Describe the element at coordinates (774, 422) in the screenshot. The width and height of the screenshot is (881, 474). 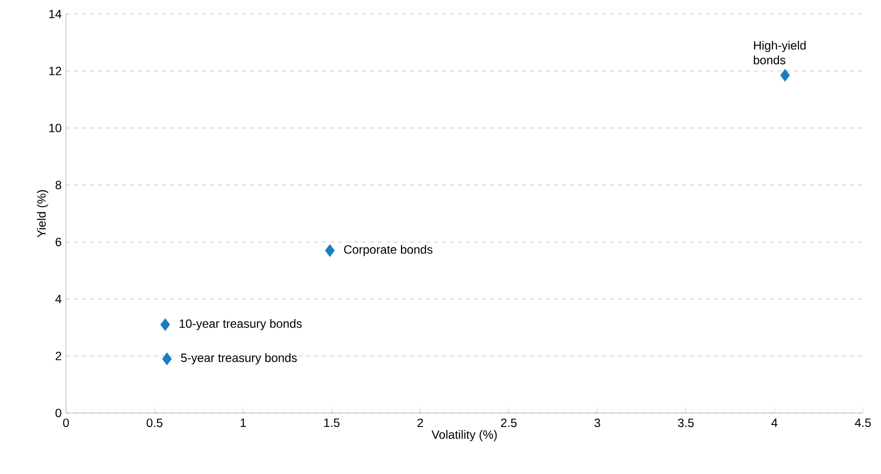
I see `x-tick-label: 4` at that location.